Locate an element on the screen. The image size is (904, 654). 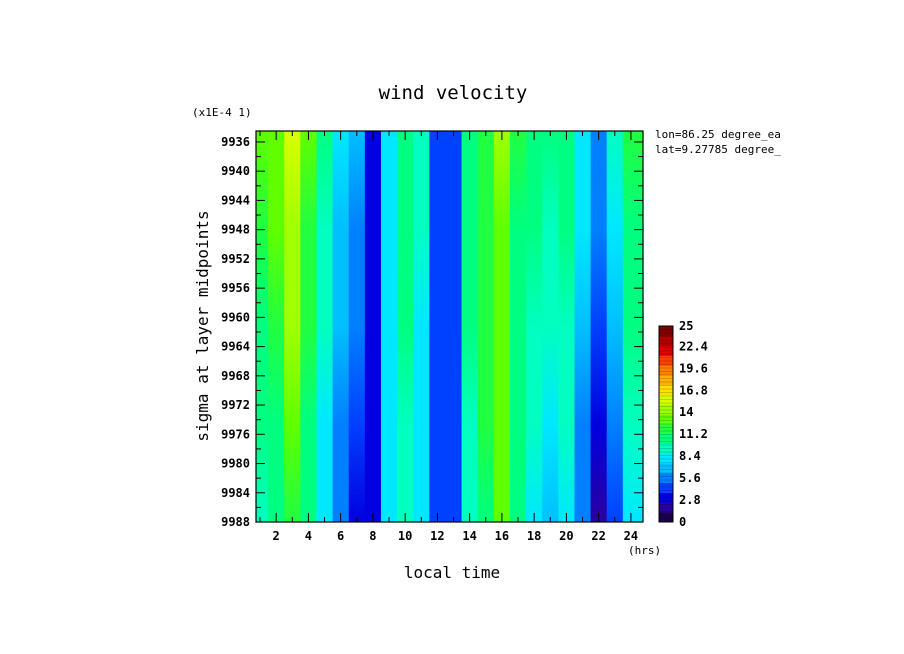
y-tick-label: 9976 is located at coordinates (235, 434).